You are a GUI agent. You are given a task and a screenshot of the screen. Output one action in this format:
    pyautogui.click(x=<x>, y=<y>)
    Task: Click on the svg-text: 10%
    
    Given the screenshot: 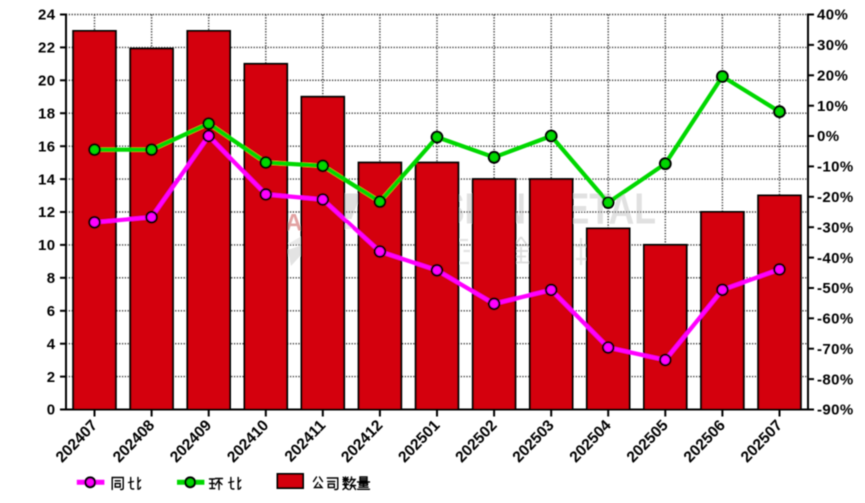 What is the action you would take?
    pyautogui.click(x=832, y=106)
    